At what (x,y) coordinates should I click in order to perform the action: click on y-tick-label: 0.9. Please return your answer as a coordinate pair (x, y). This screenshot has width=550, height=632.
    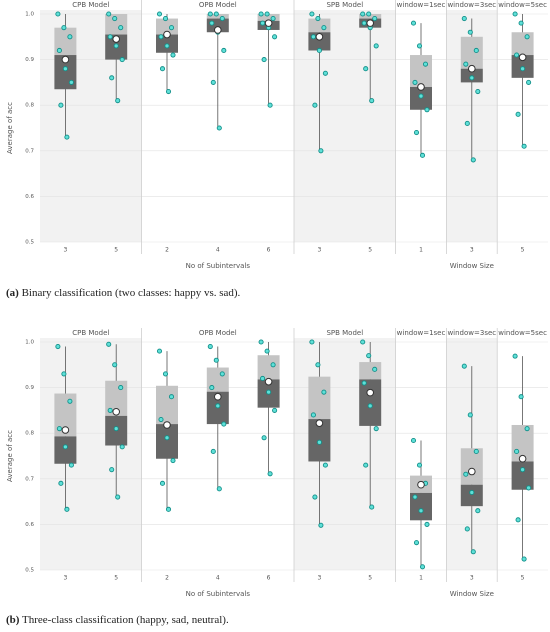
    Looking at the image, I should click on (29, 388).